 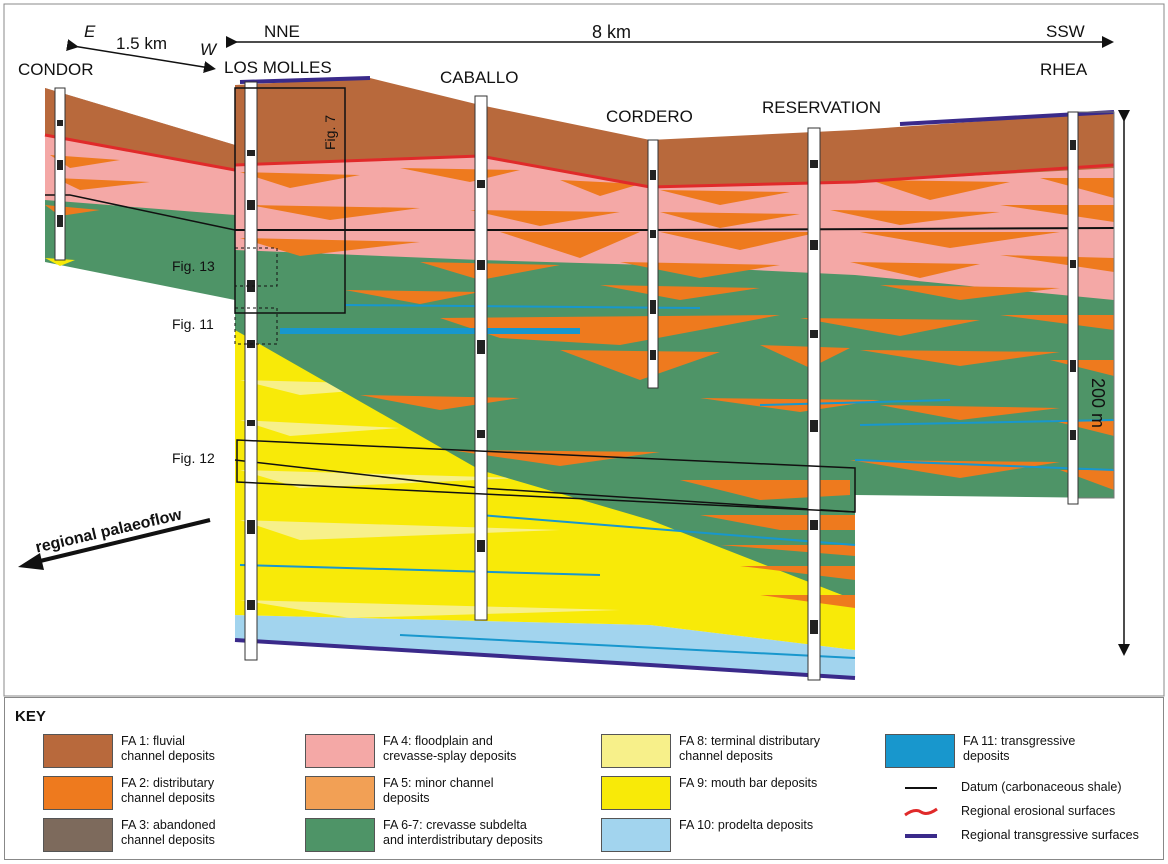 I want to click on legend-item-erosional: Regional erosional surfaces, so click(x=1000, y=811).